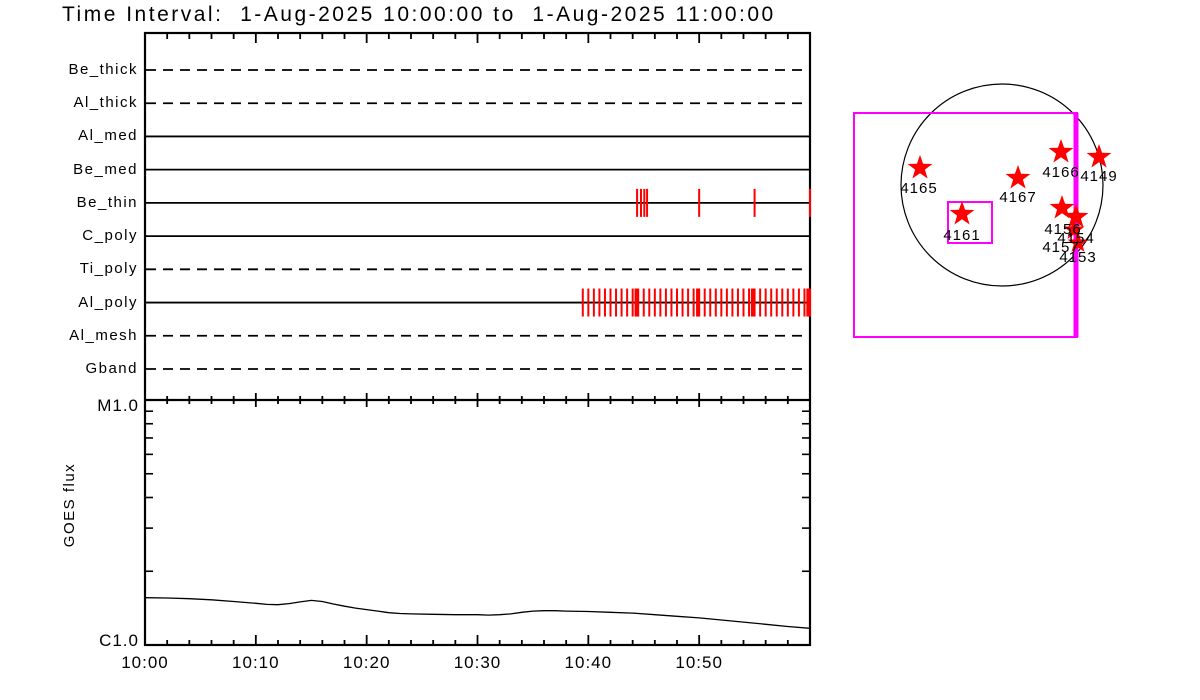  Describe the element at coordinates (477, 662) in the screenshot. I see `x-tick-label-1030: 10:30` at that location.